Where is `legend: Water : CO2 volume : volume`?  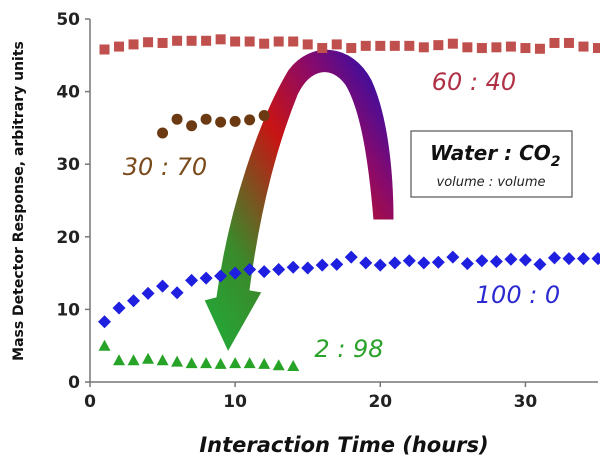
legend: Water : CO2 volume : volume is located at coordinates (491, 164).